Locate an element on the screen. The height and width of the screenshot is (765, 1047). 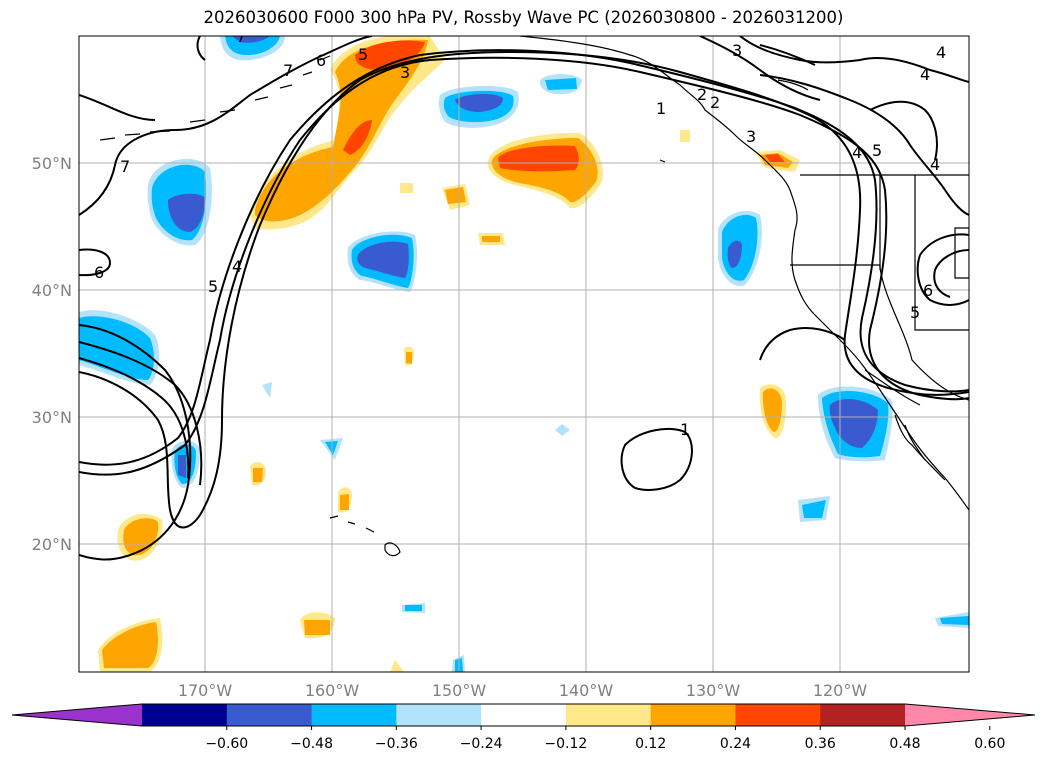
colorbar-extend-low is located at coordinates (77, 715).